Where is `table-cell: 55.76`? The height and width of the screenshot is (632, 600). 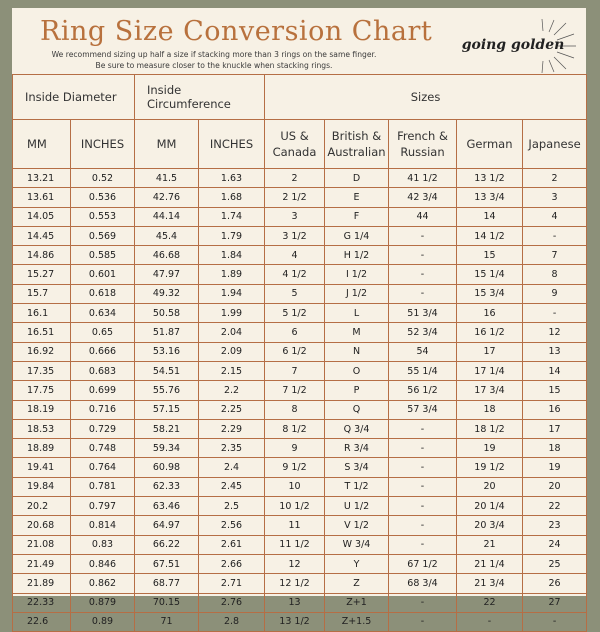 table-cell: 55.76 is located at coordinates (166, 390).